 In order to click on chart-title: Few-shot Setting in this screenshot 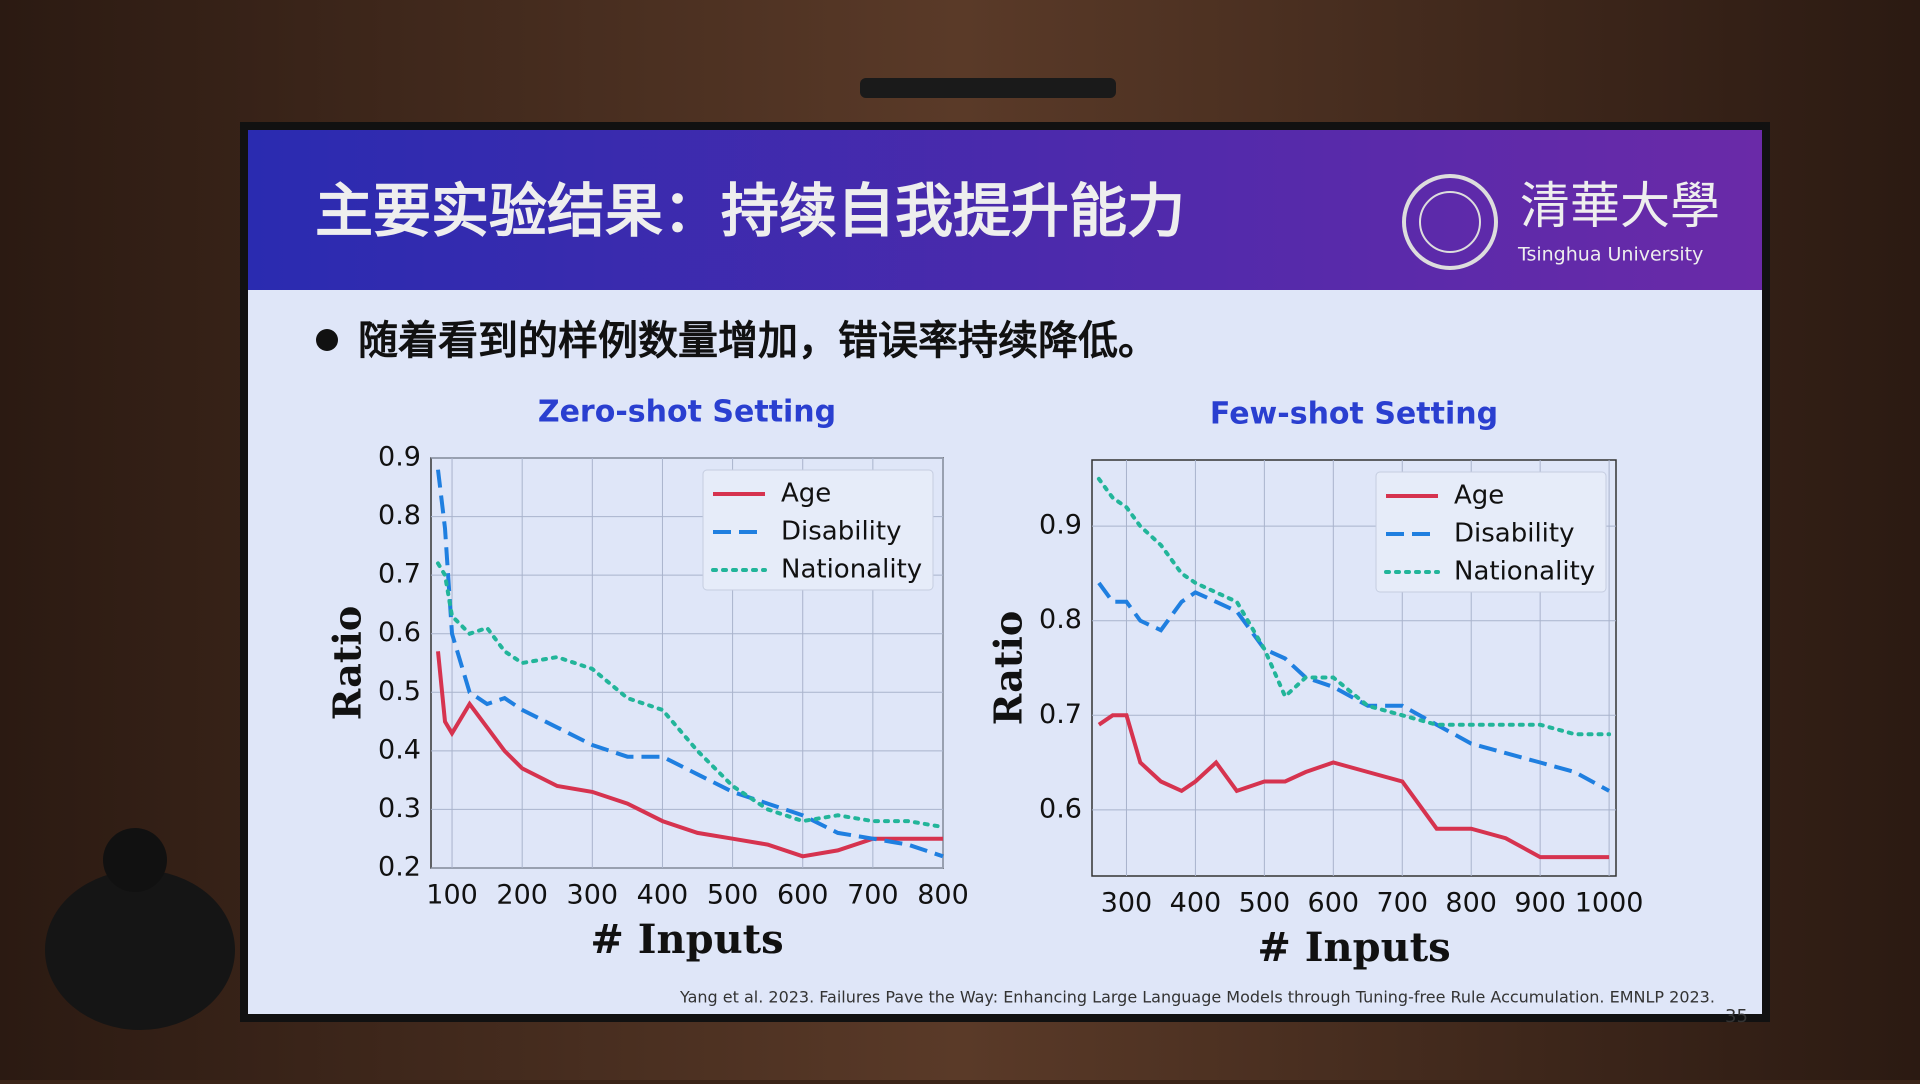, I will do `click(1354, 414)`.